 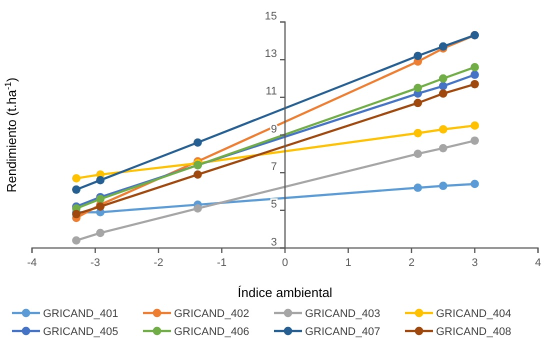 I want to click on legend-label: GRICAND_402, so click(x=212, y=314).